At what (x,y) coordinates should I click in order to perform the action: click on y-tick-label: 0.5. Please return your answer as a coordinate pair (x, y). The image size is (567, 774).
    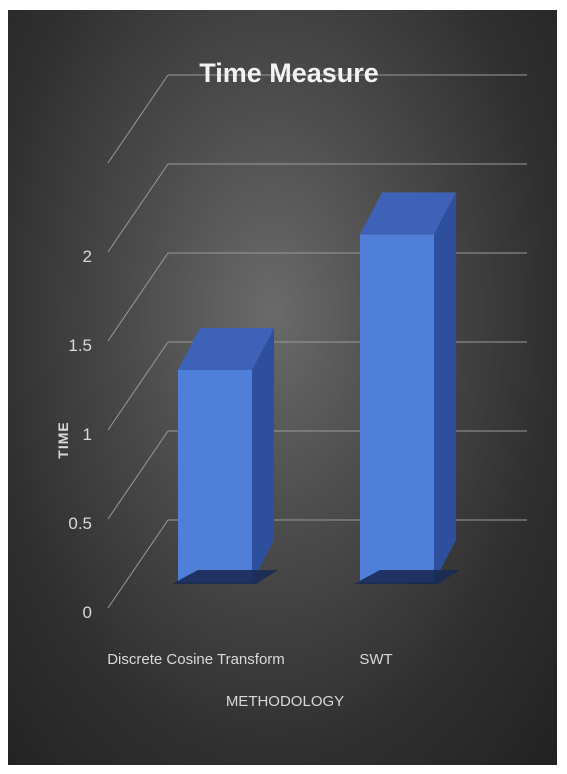
    Looking at the image, I should click on (80, 523).